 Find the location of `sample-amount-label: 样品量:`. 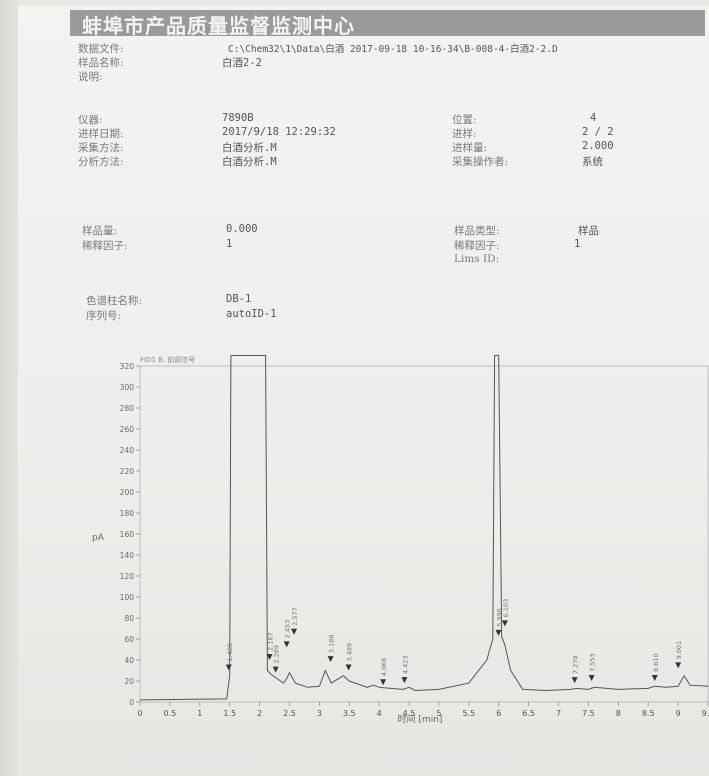

sample-amount-label: 样品量: is located at coordinates (100, 231).